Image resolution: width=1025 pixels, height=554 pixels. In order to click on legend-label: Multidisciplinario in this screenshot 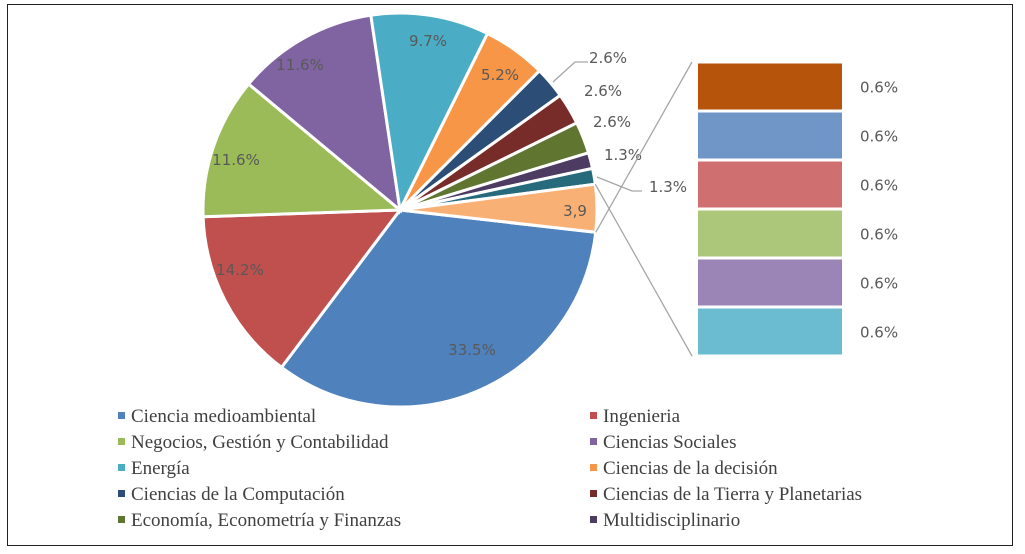, I will do `click(672, 520)`.